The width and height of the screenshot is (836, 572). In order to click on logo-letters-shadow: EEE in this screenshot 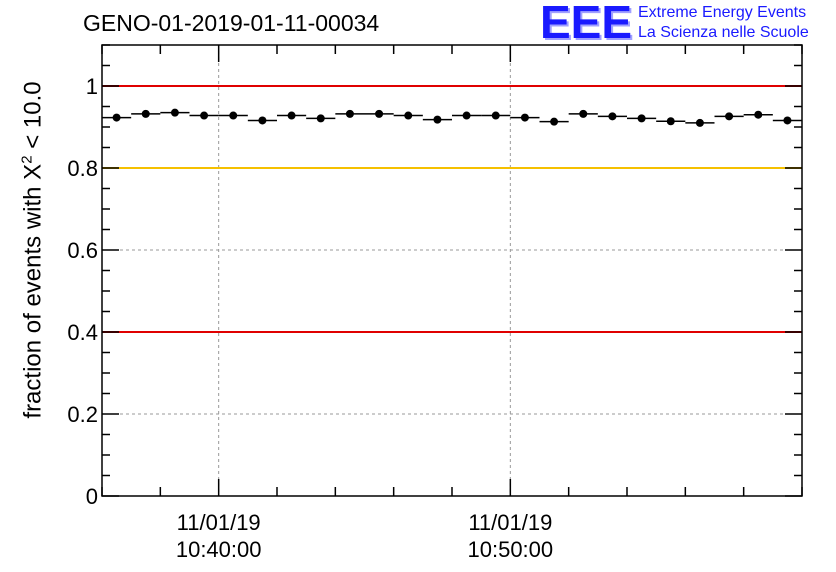, I will do `click(588, 24)`.